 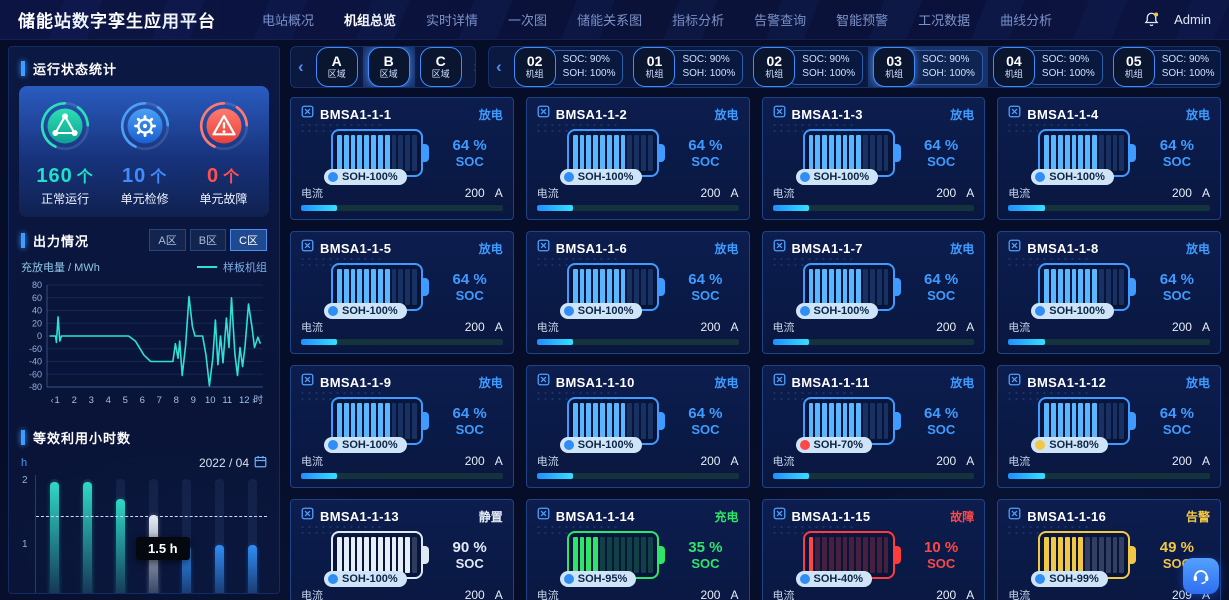 What do you see at coordinates (591, 248) in the screenshot?
I see `battery-card-title: BMSA1-1-6` at bounding box center [591, 248].